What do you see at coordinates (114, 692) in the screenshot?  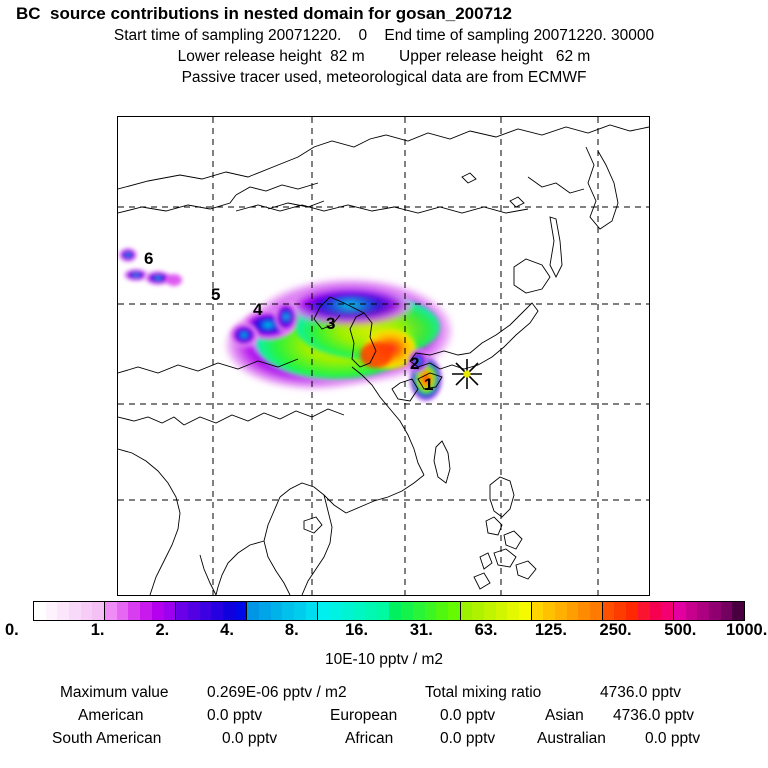 I see `max-value-label: Maximum value` at bounding box center [114, 692].